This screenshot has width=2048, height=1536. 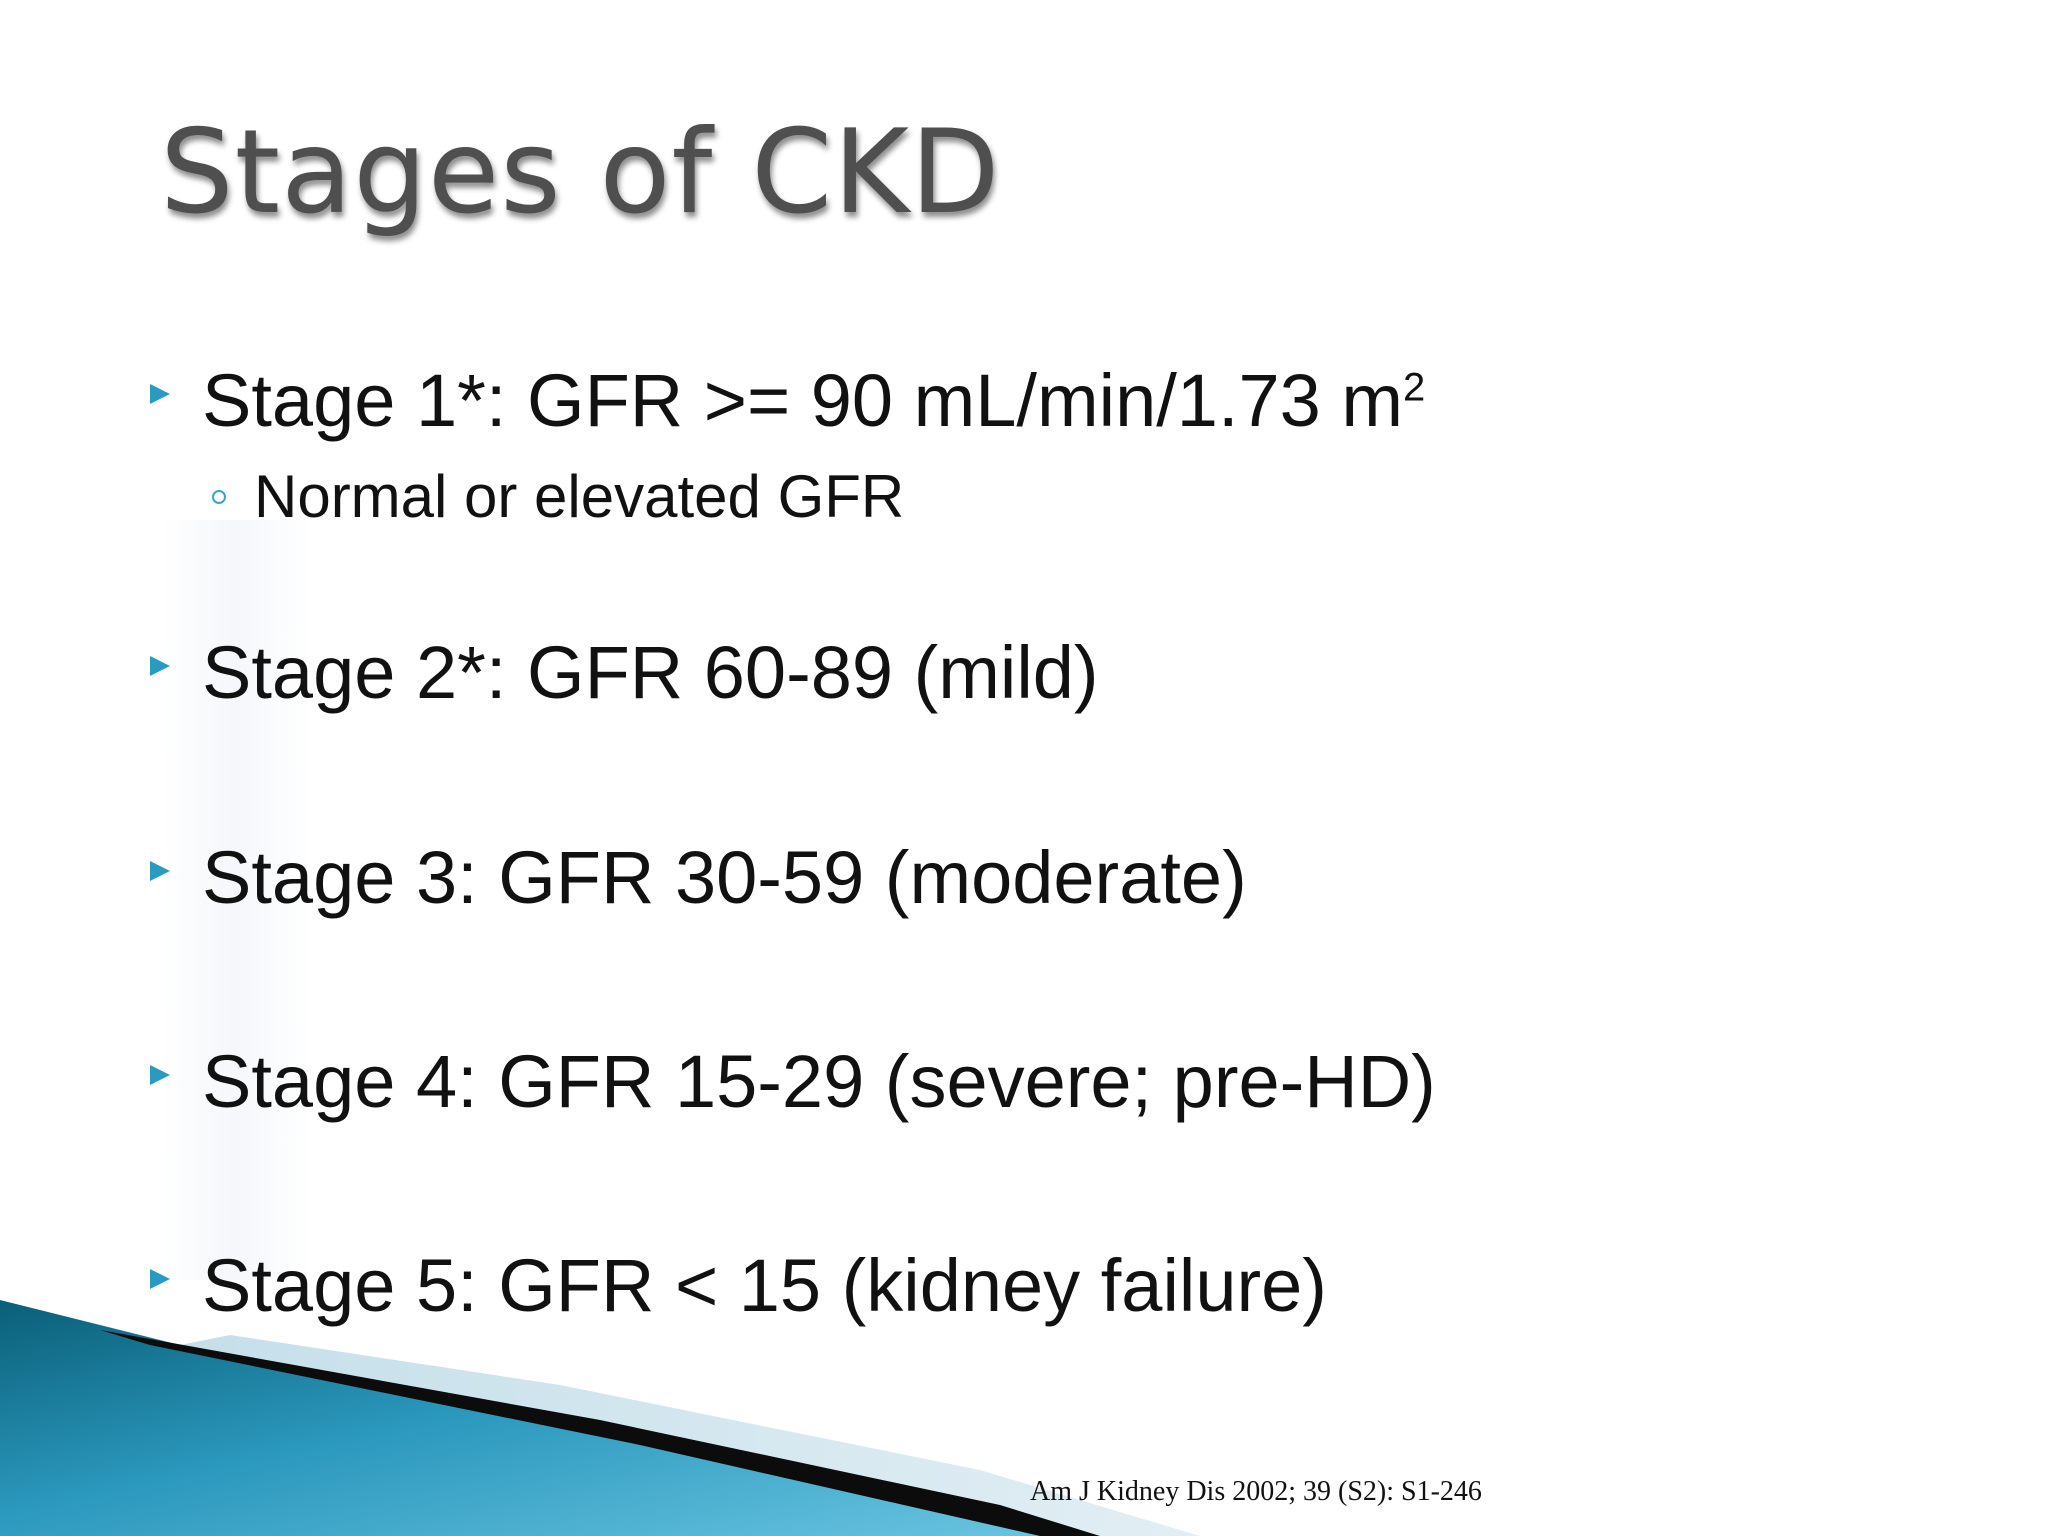 I want to click on bullet-stage-1: Stage 1*: GFR >= 90 mL/min/1.73 m2, so click(x=787, y=401).